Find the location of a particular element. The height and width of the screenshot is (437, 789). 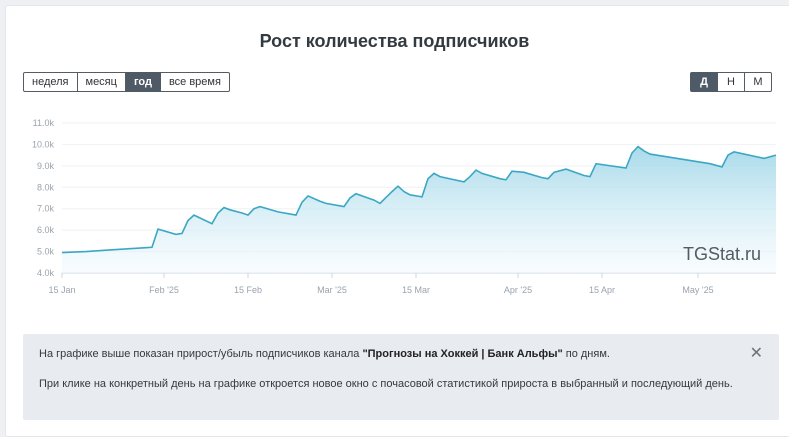

y-tick-label: 8.0k is located at coordinates (46, 187).